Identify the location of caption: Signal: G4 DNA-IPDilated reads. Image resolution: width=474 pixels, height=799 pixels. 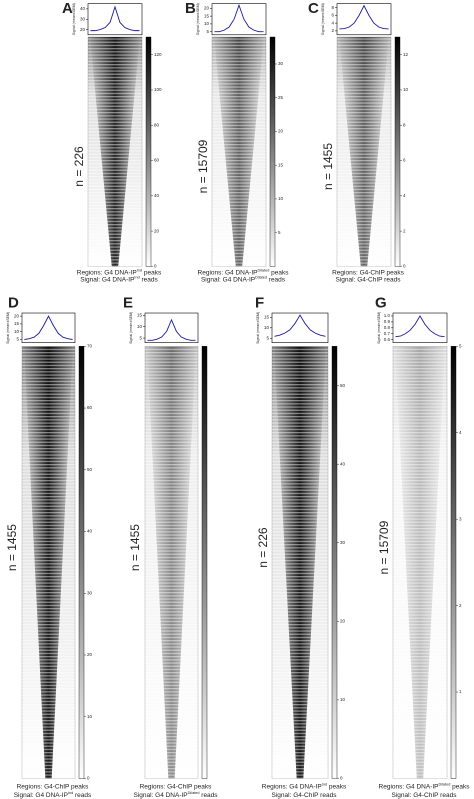
(175, 795).